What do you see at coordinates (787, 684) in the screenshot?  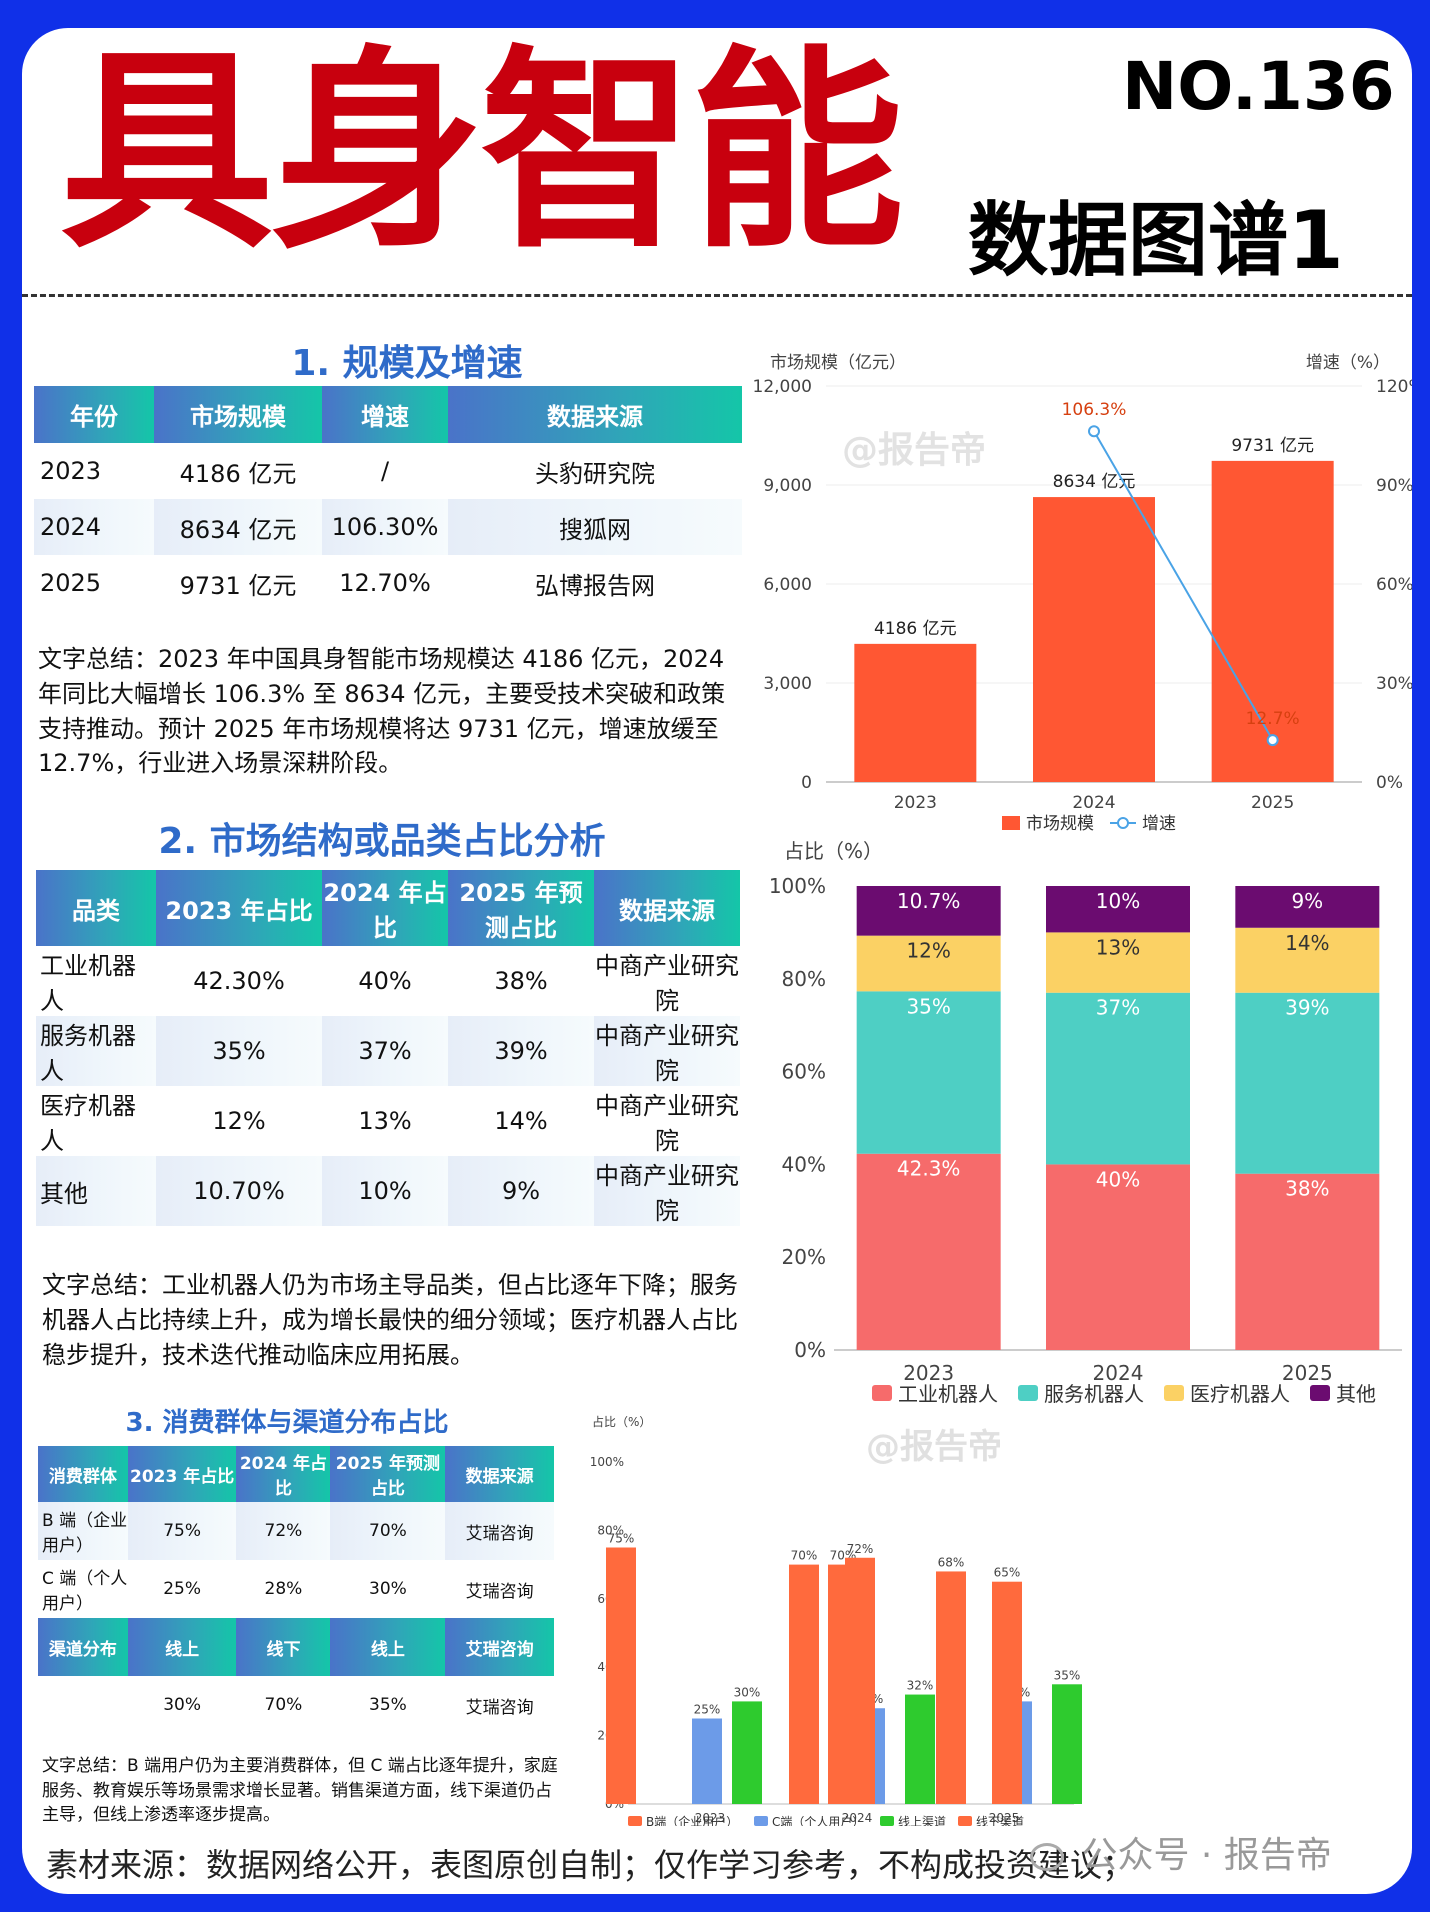 I see `y-tick-label: 3,000` at bounding box center [787, 684].